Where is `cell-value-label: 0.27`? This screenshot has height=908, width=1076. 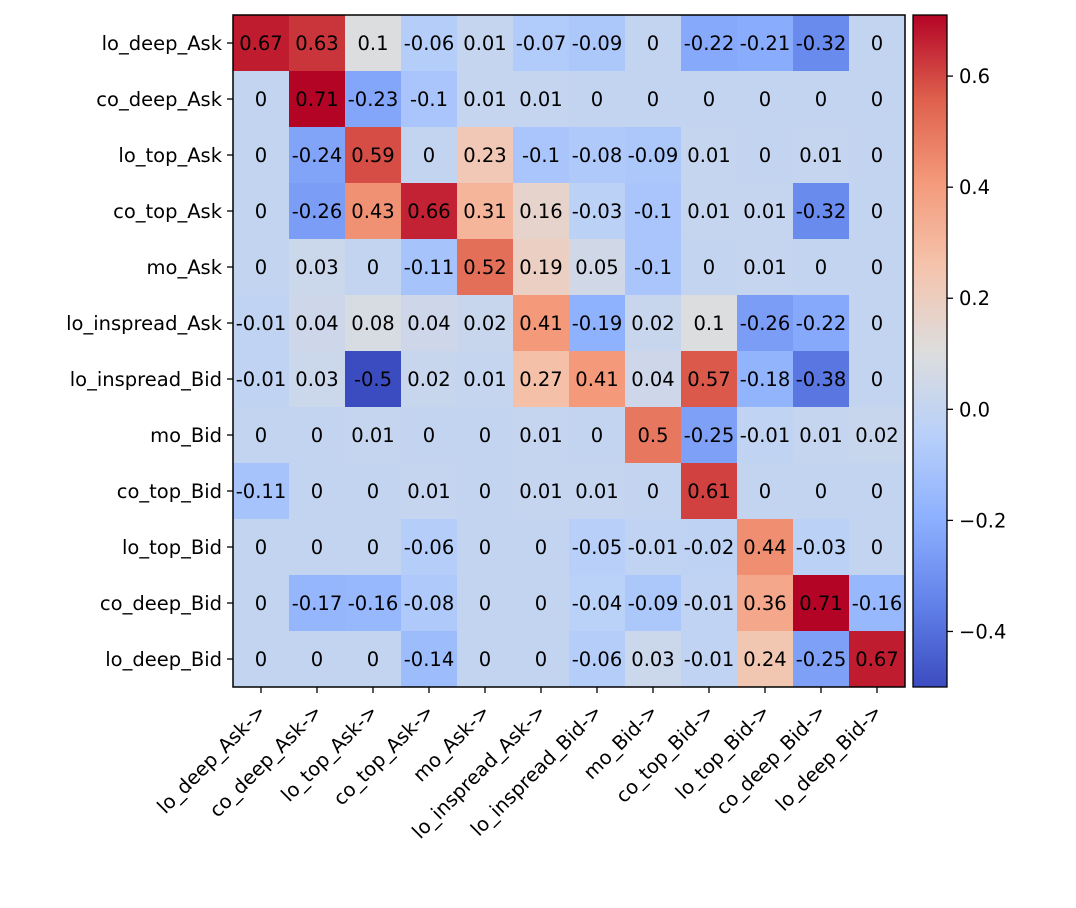 cell-value-label: 0.27 is located at coordinates (540, 379).